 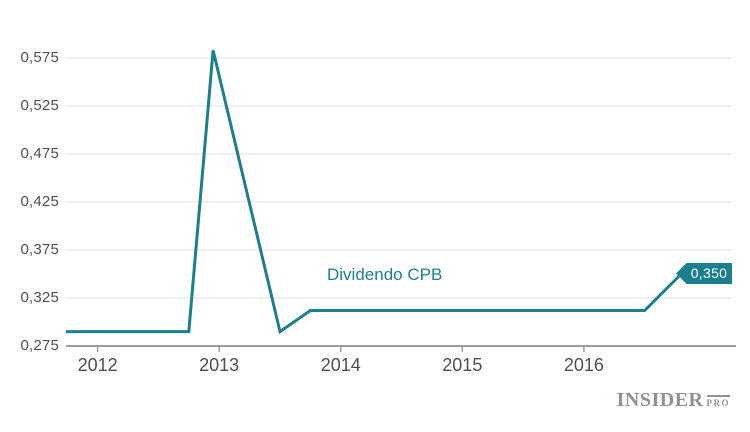 I want to click on y-axis-label: 0,575, so click(x=39, y=57).